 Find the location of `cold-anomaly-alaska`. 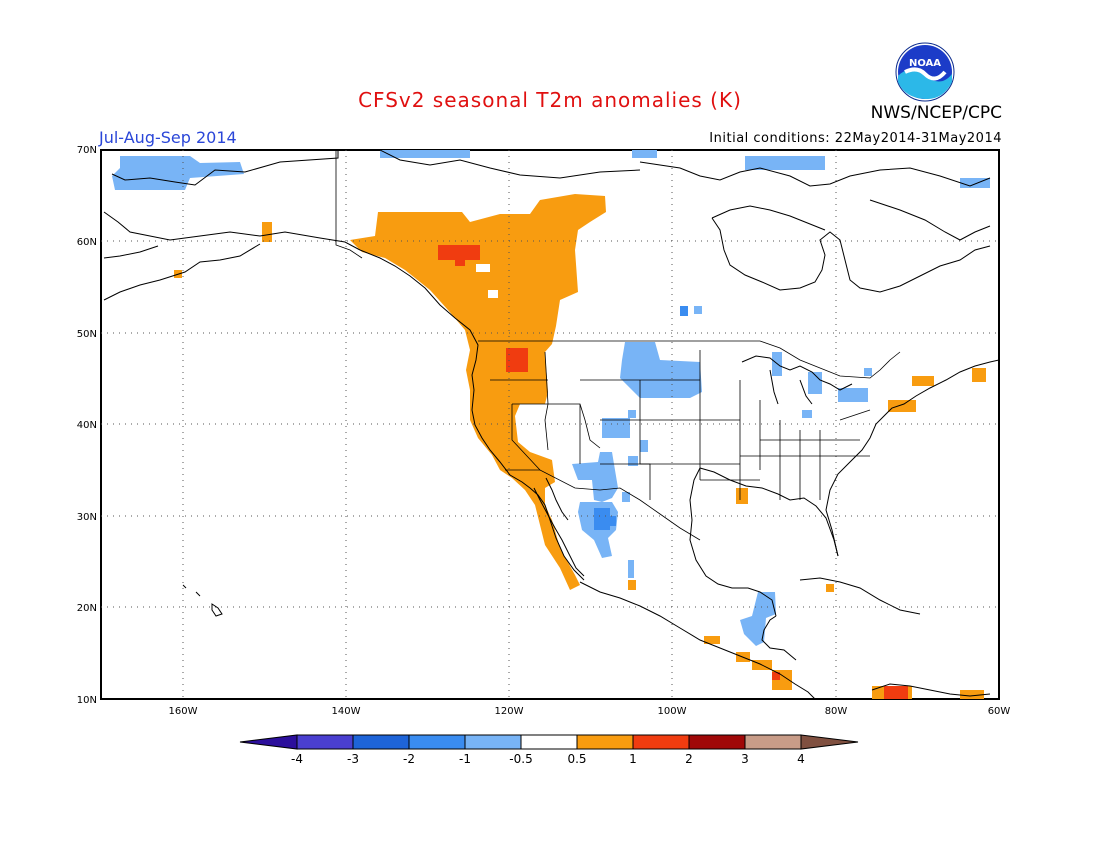

cold-anomaly-alaska is located at coordinates (178, 173).